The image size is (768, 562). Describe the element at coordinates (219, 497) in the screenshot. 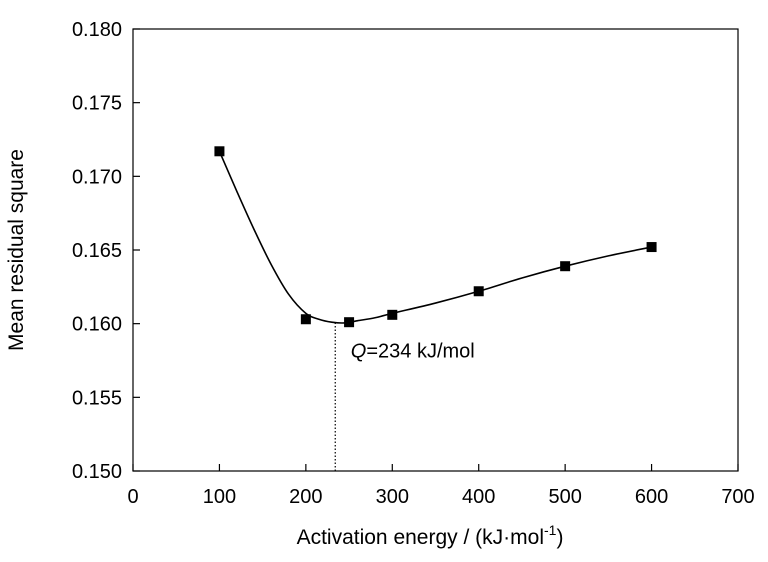

I see `x-tick-label: 100` at that location.